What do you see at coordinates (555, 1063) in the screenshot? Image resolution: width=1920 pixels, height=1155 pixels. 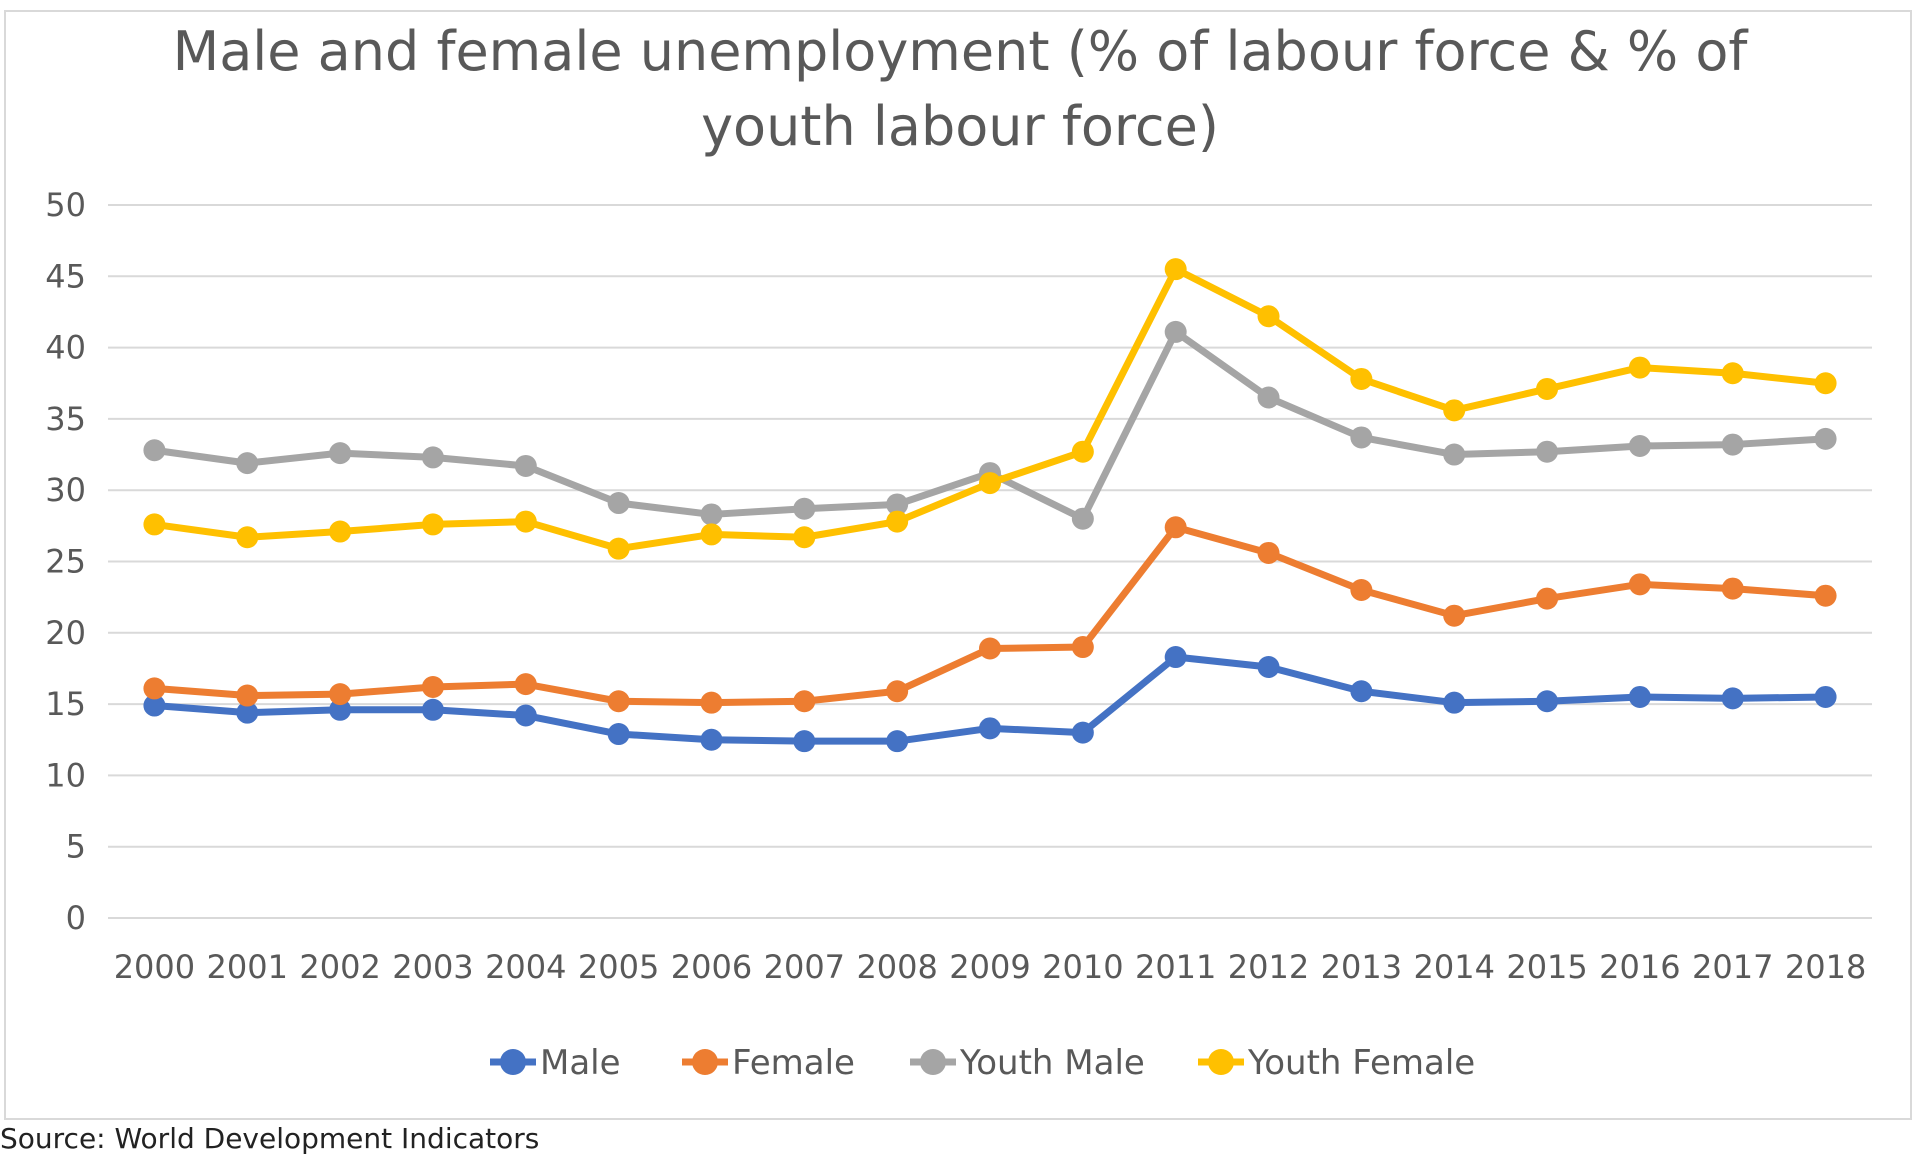 I see `legend-item: Male` at bounding box center [555, 1063].